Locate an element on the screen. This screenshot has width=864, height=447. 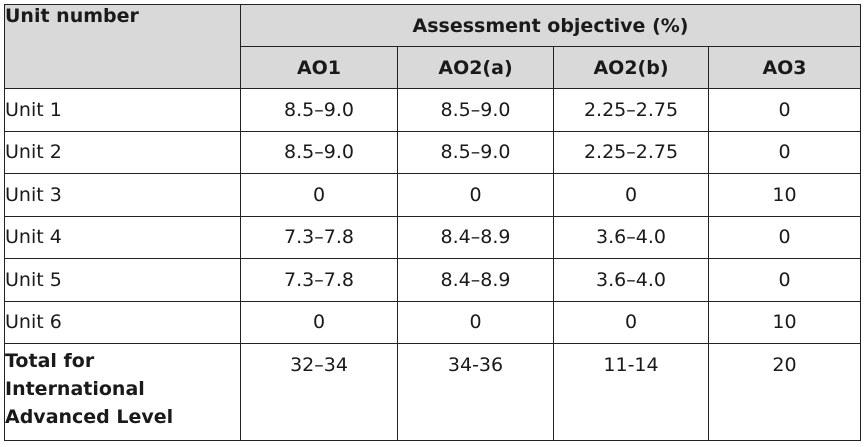
table-row: Unit 4 7.3–7.8 8.4–8.9 3.6–4.0 0 is located at coordinates (432, 237).